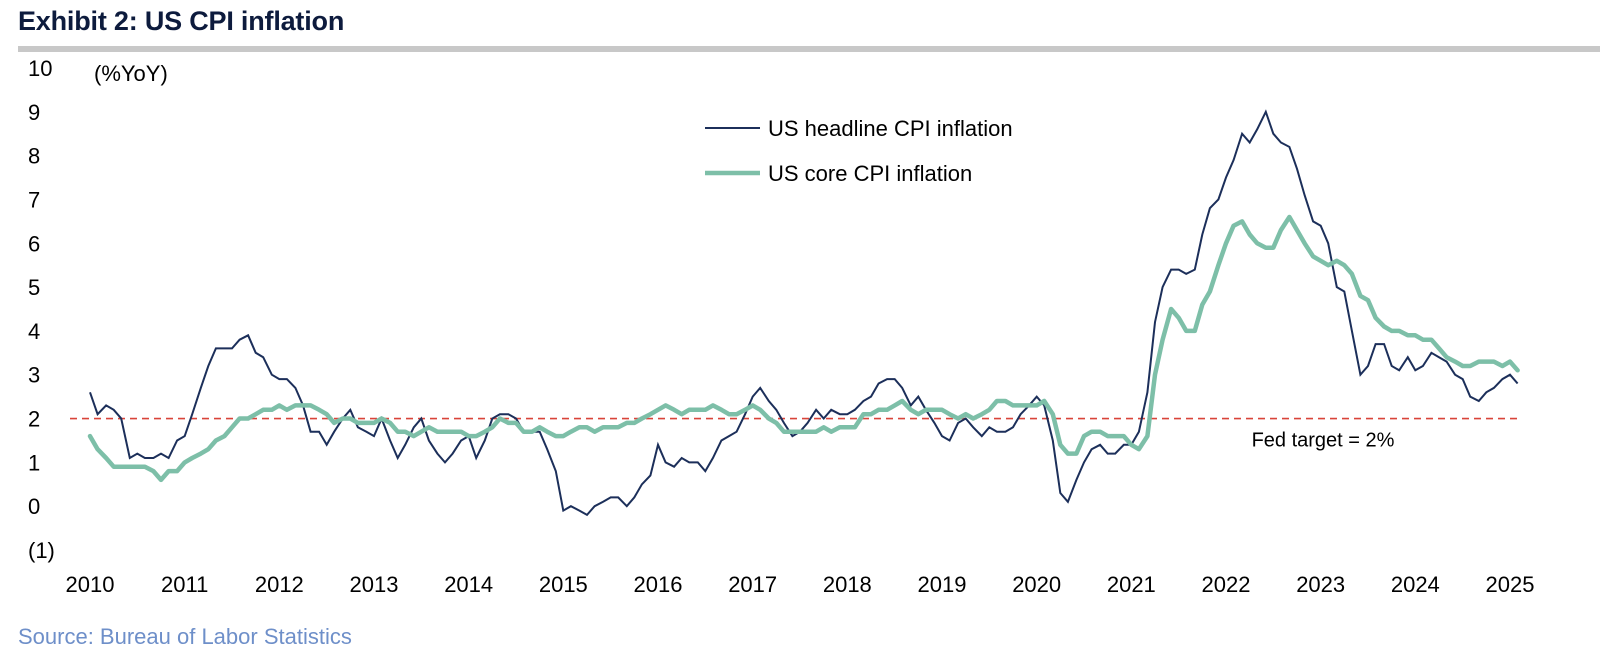  I want to click on y-tick-label: 0, so click(34, 506).